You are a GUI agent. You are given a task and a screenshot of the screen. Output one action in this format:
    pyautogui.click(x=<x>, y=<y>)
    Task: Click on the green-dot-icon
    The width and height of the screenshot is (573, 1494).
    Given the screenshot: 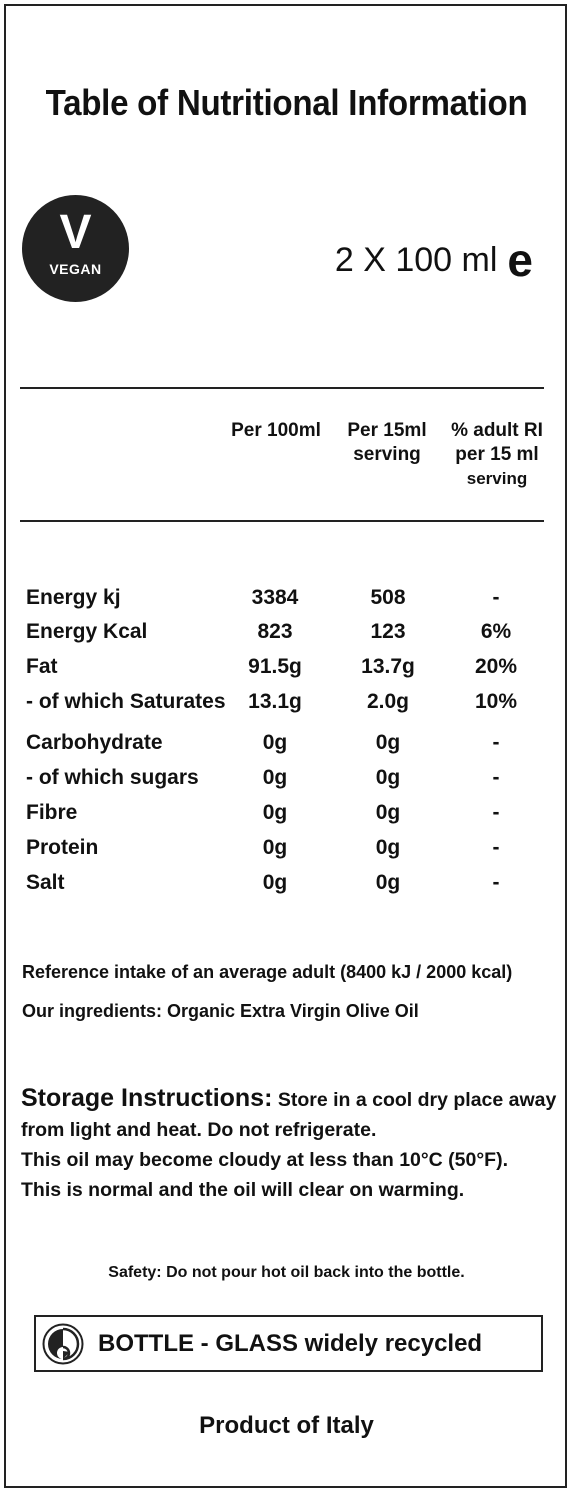 What is the action you would take?
    pyautogui.click(x=63, y=1344)
    